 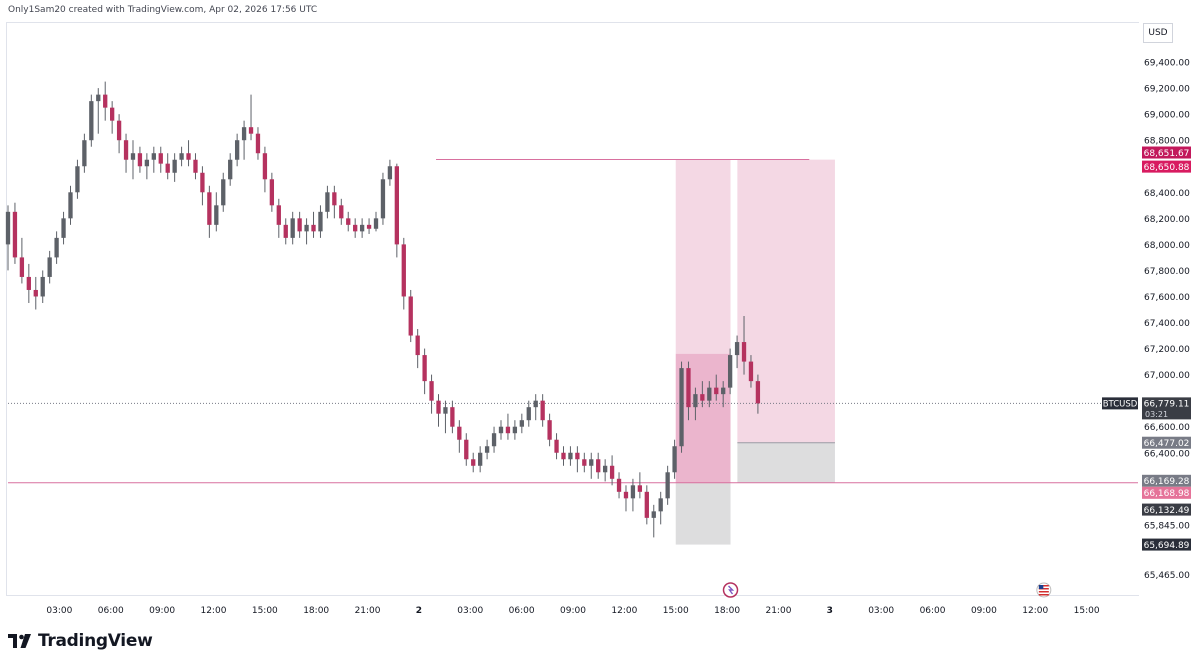 What do you see at coordinates (731, 590) in the screenshot?
I see `news-event-icon-bolt` at bounding box center [731, 590].